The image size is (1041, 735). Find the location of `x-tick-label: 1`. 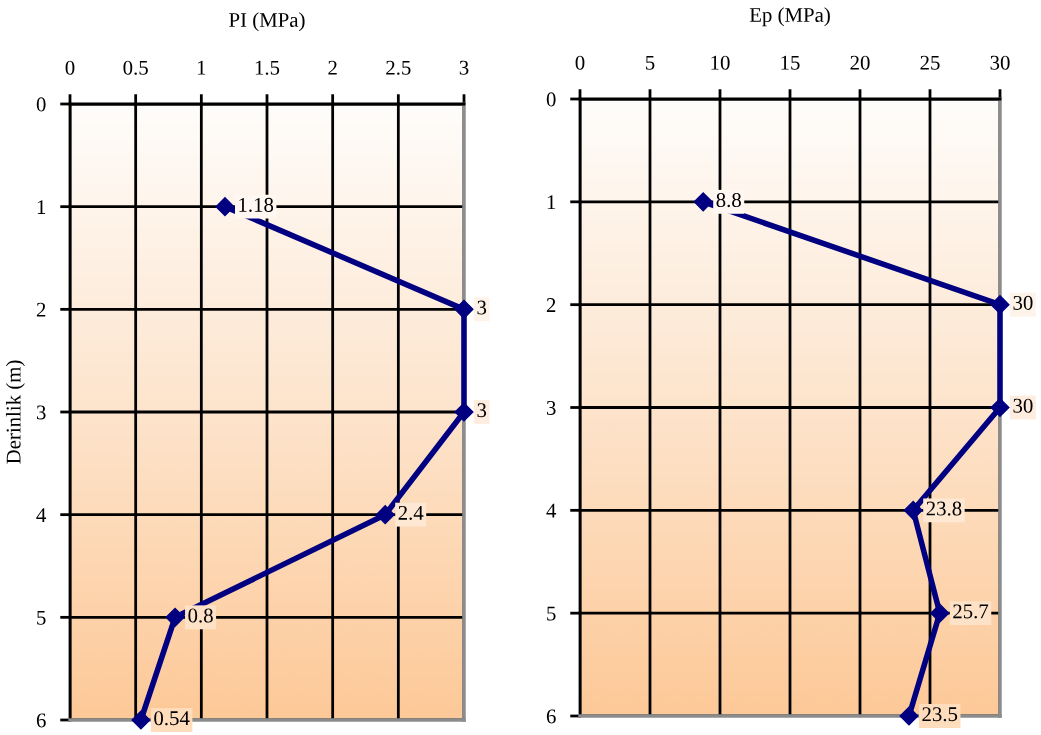

x-tick-label: 1 is located at coordinates (201, 67).